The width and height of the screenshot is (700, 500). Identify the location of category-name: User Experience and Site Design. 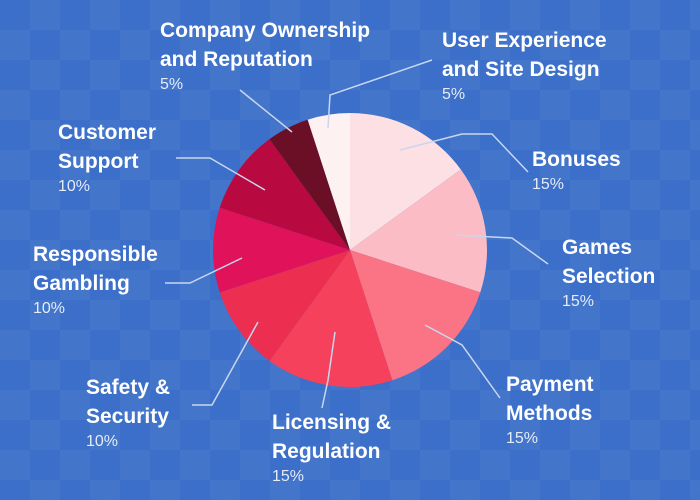
(524, 55).